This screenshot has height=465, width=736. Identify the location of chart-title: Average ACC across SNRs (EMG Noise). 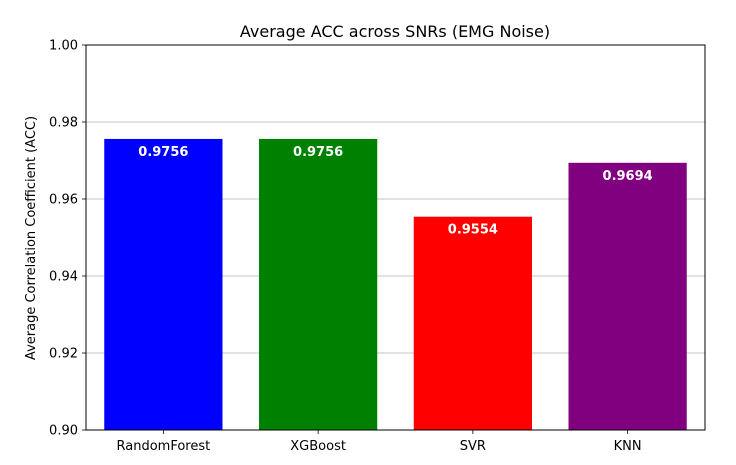
(395, 31).